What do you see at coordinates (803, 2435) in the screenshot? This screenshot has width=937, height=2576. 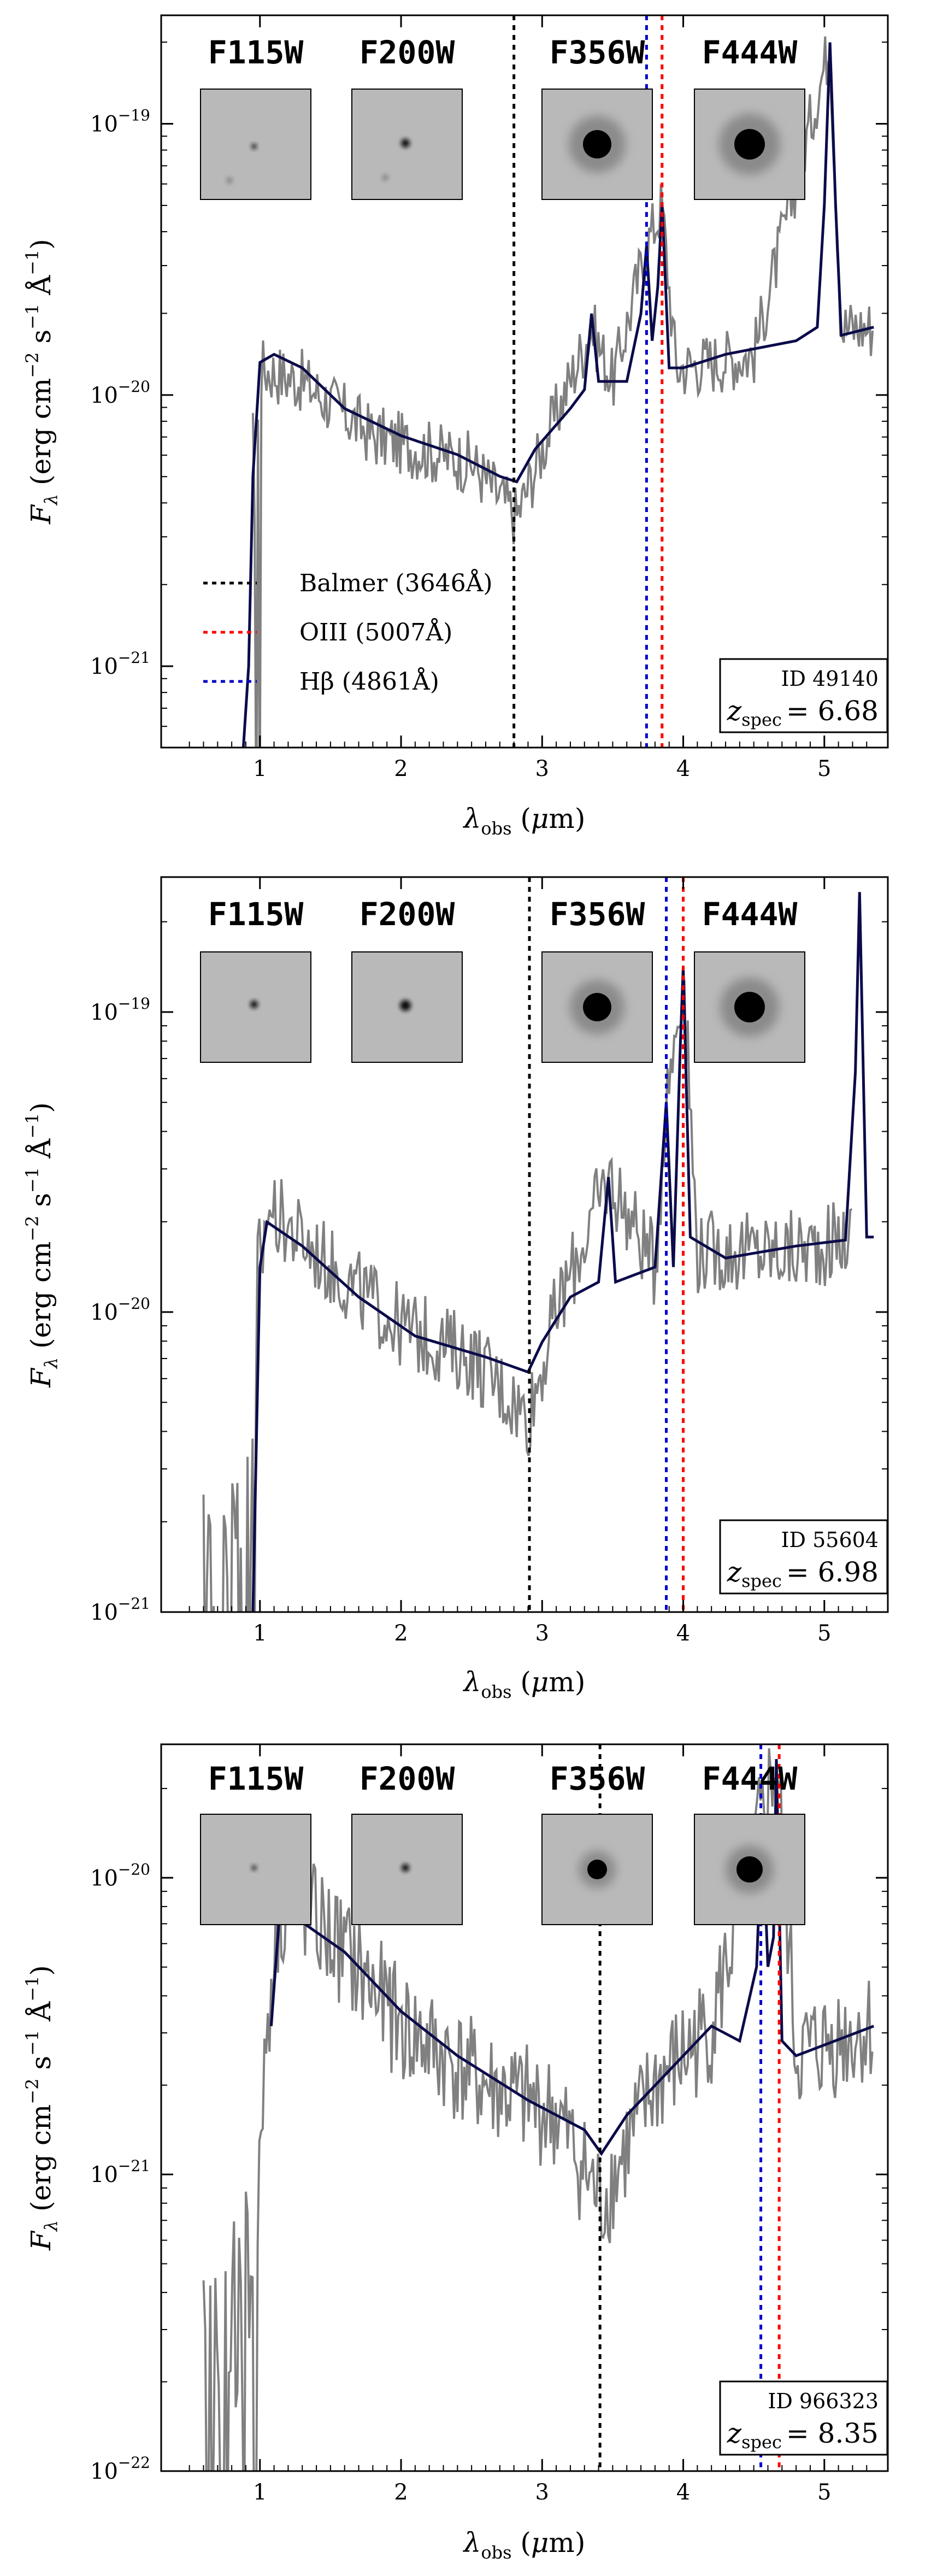 I see `redshift-label: zspec = 8.35` at bounding box center [803, 2435].